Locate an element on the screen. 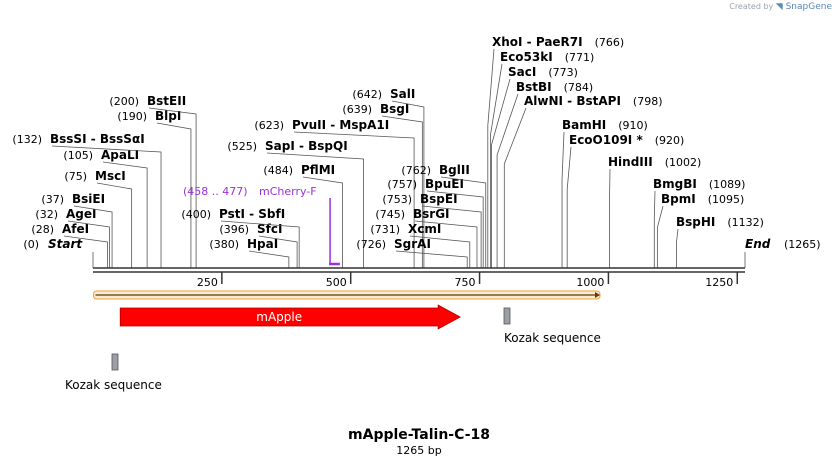 The image size is (838, 466). site-name: SacI is located at coordinates (522, 72).